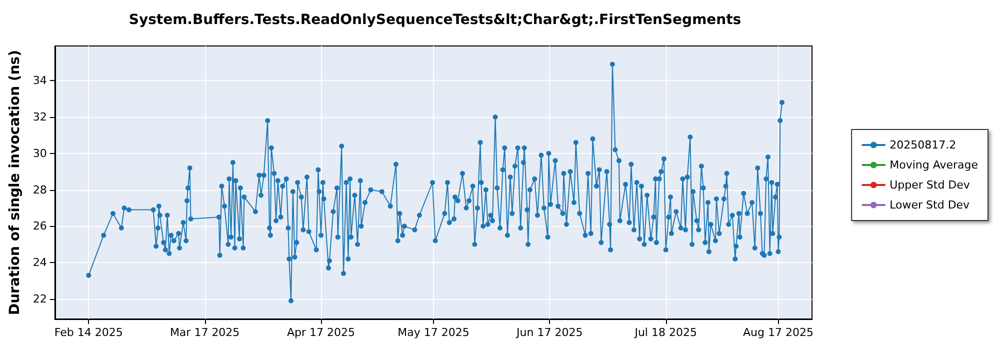 The height and width of the screenshot is (350, 1000). What do you see at coordinates (923, 145) in the screenshot?
I see `legend-label: 20250817.2` at bounding box center [923, 145].